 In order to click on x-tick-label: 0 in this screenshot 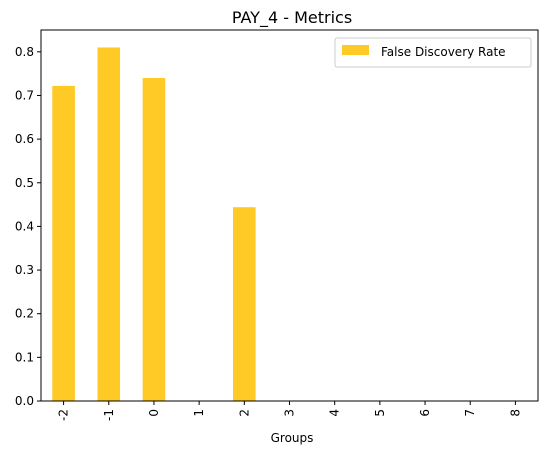, I will do `click(154, 413)`.